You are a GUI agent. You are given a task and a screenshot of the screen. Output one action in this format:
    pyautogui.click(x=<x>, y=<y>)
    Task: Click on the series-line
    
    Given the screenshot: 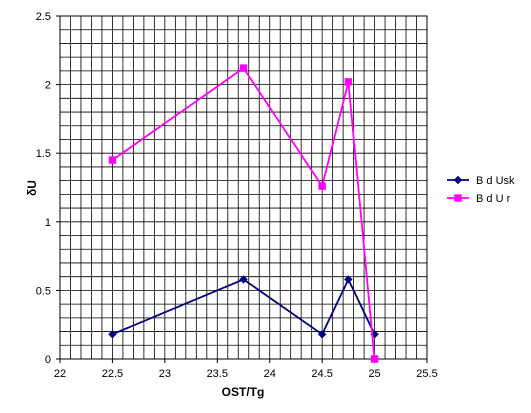 What is the action you would take?
    pyautogui.click(x=244, y=306)
    